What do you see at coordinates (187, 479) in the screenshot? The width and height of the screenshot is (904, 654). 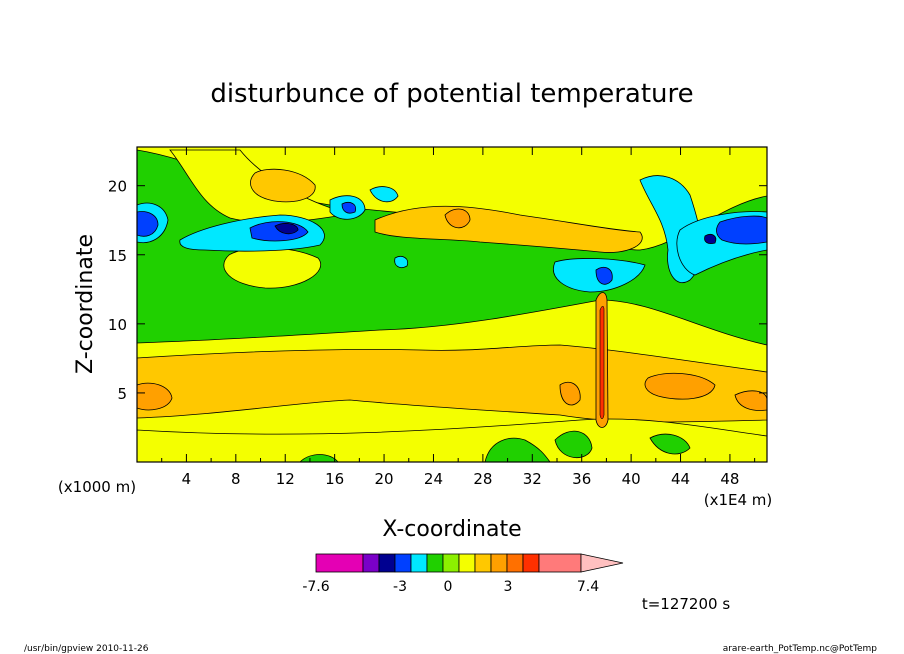 I see `x-tick-label: 4` at bounding box center [187, 479].